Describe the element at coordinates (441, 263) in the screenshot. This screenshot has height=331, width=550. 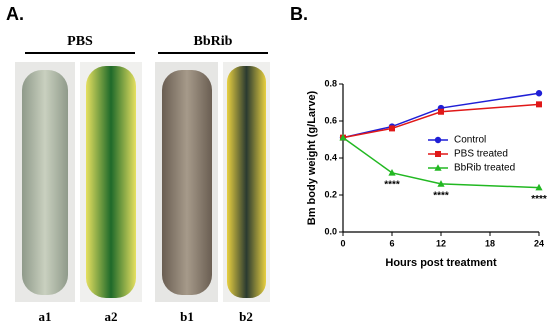
I see `x-axis-title: Hours post treatment` at that location.